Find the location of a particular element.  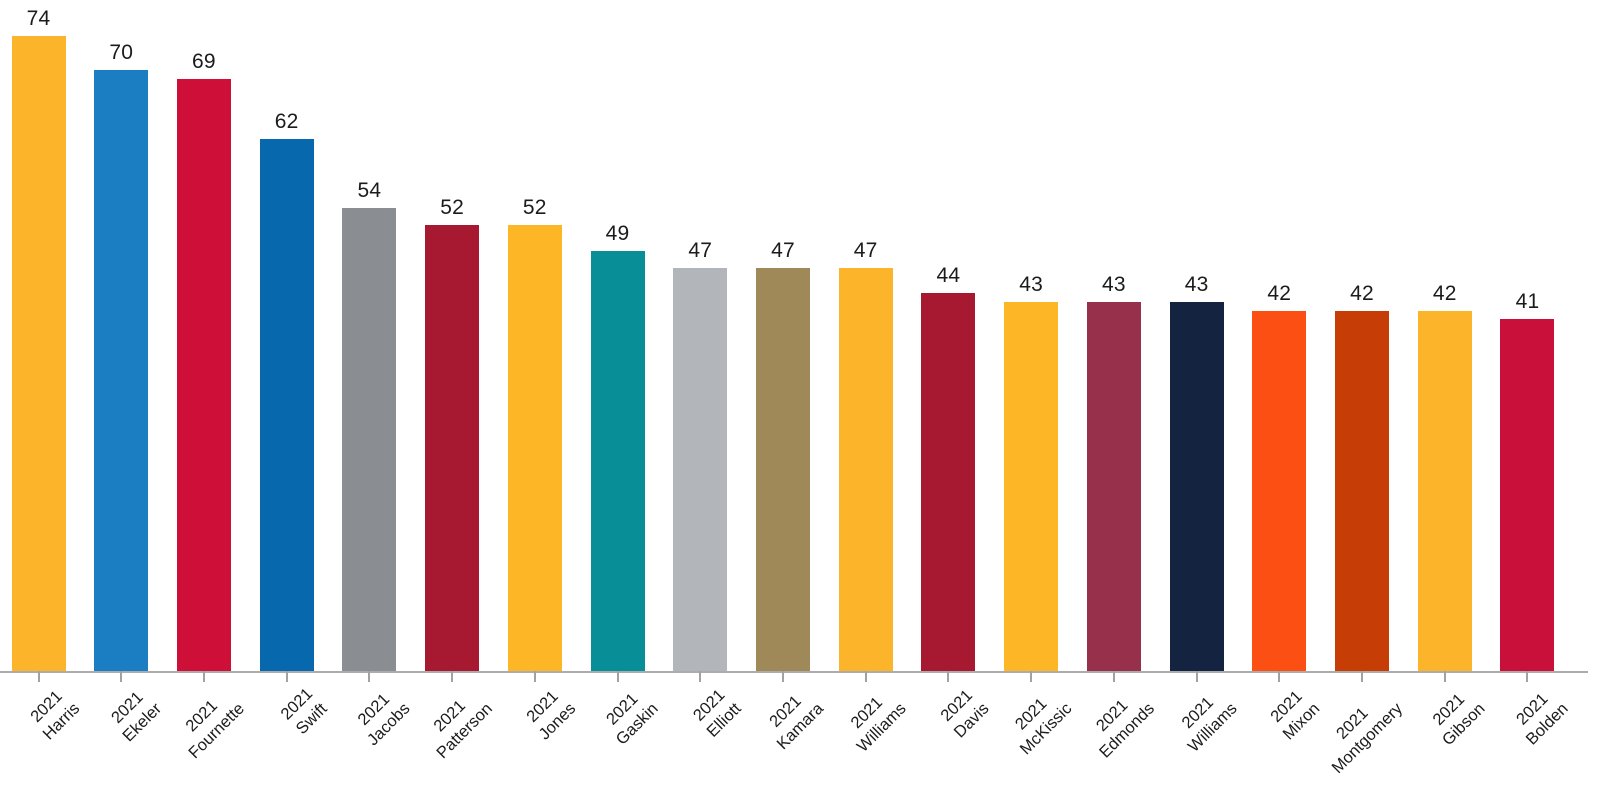

bar-davis is located at coordinates (948, 482).